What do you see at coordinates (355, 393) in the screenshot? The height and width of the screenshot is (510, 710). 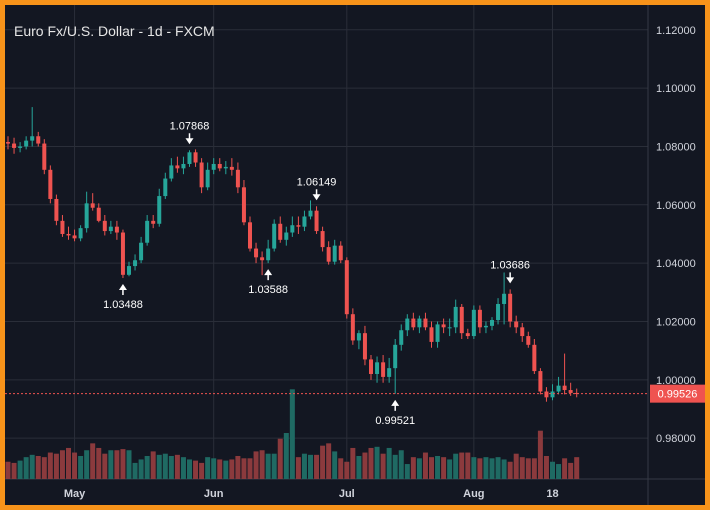 I see `current-price-line: 0.99526` at bounding box center [355, 393].